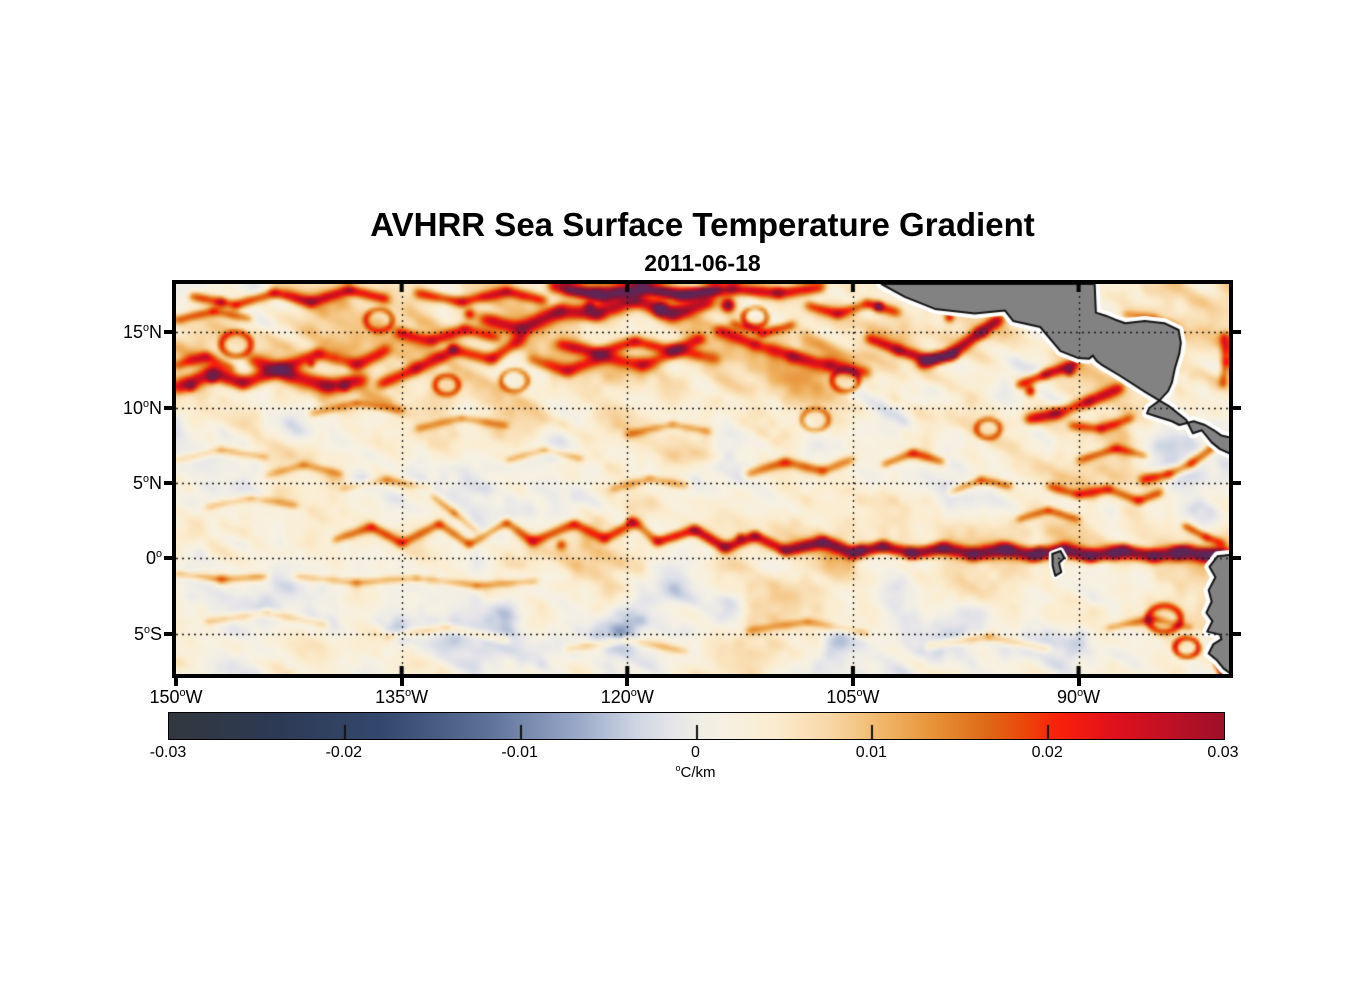 The width and height of the screenshot is (1356, 1000). Describe the element at coordinates (627, 697) in the screenshot. I see `x-tick-label: 120oW` at that location.